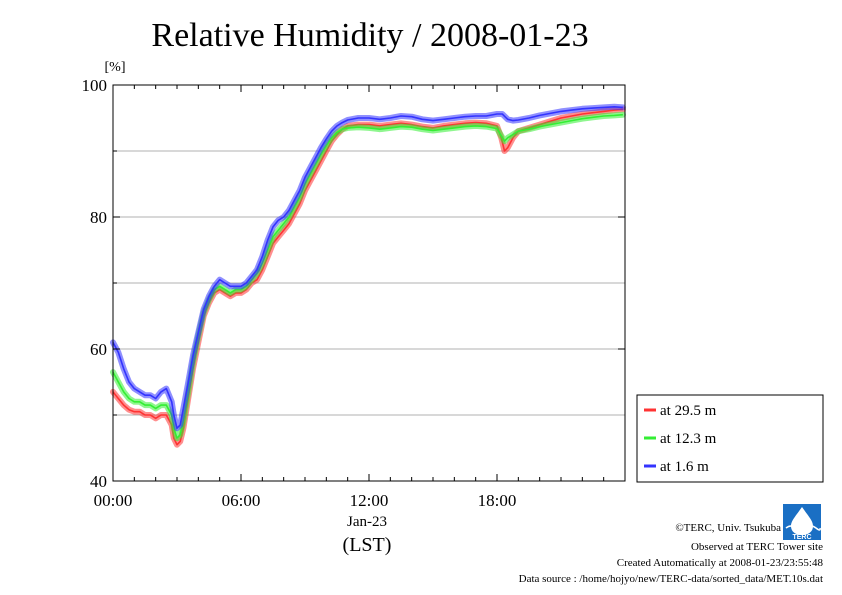  Describe the element at coordinates (497, 500) in the screenshot. I see `x-tick-label: 18:00` at that location.